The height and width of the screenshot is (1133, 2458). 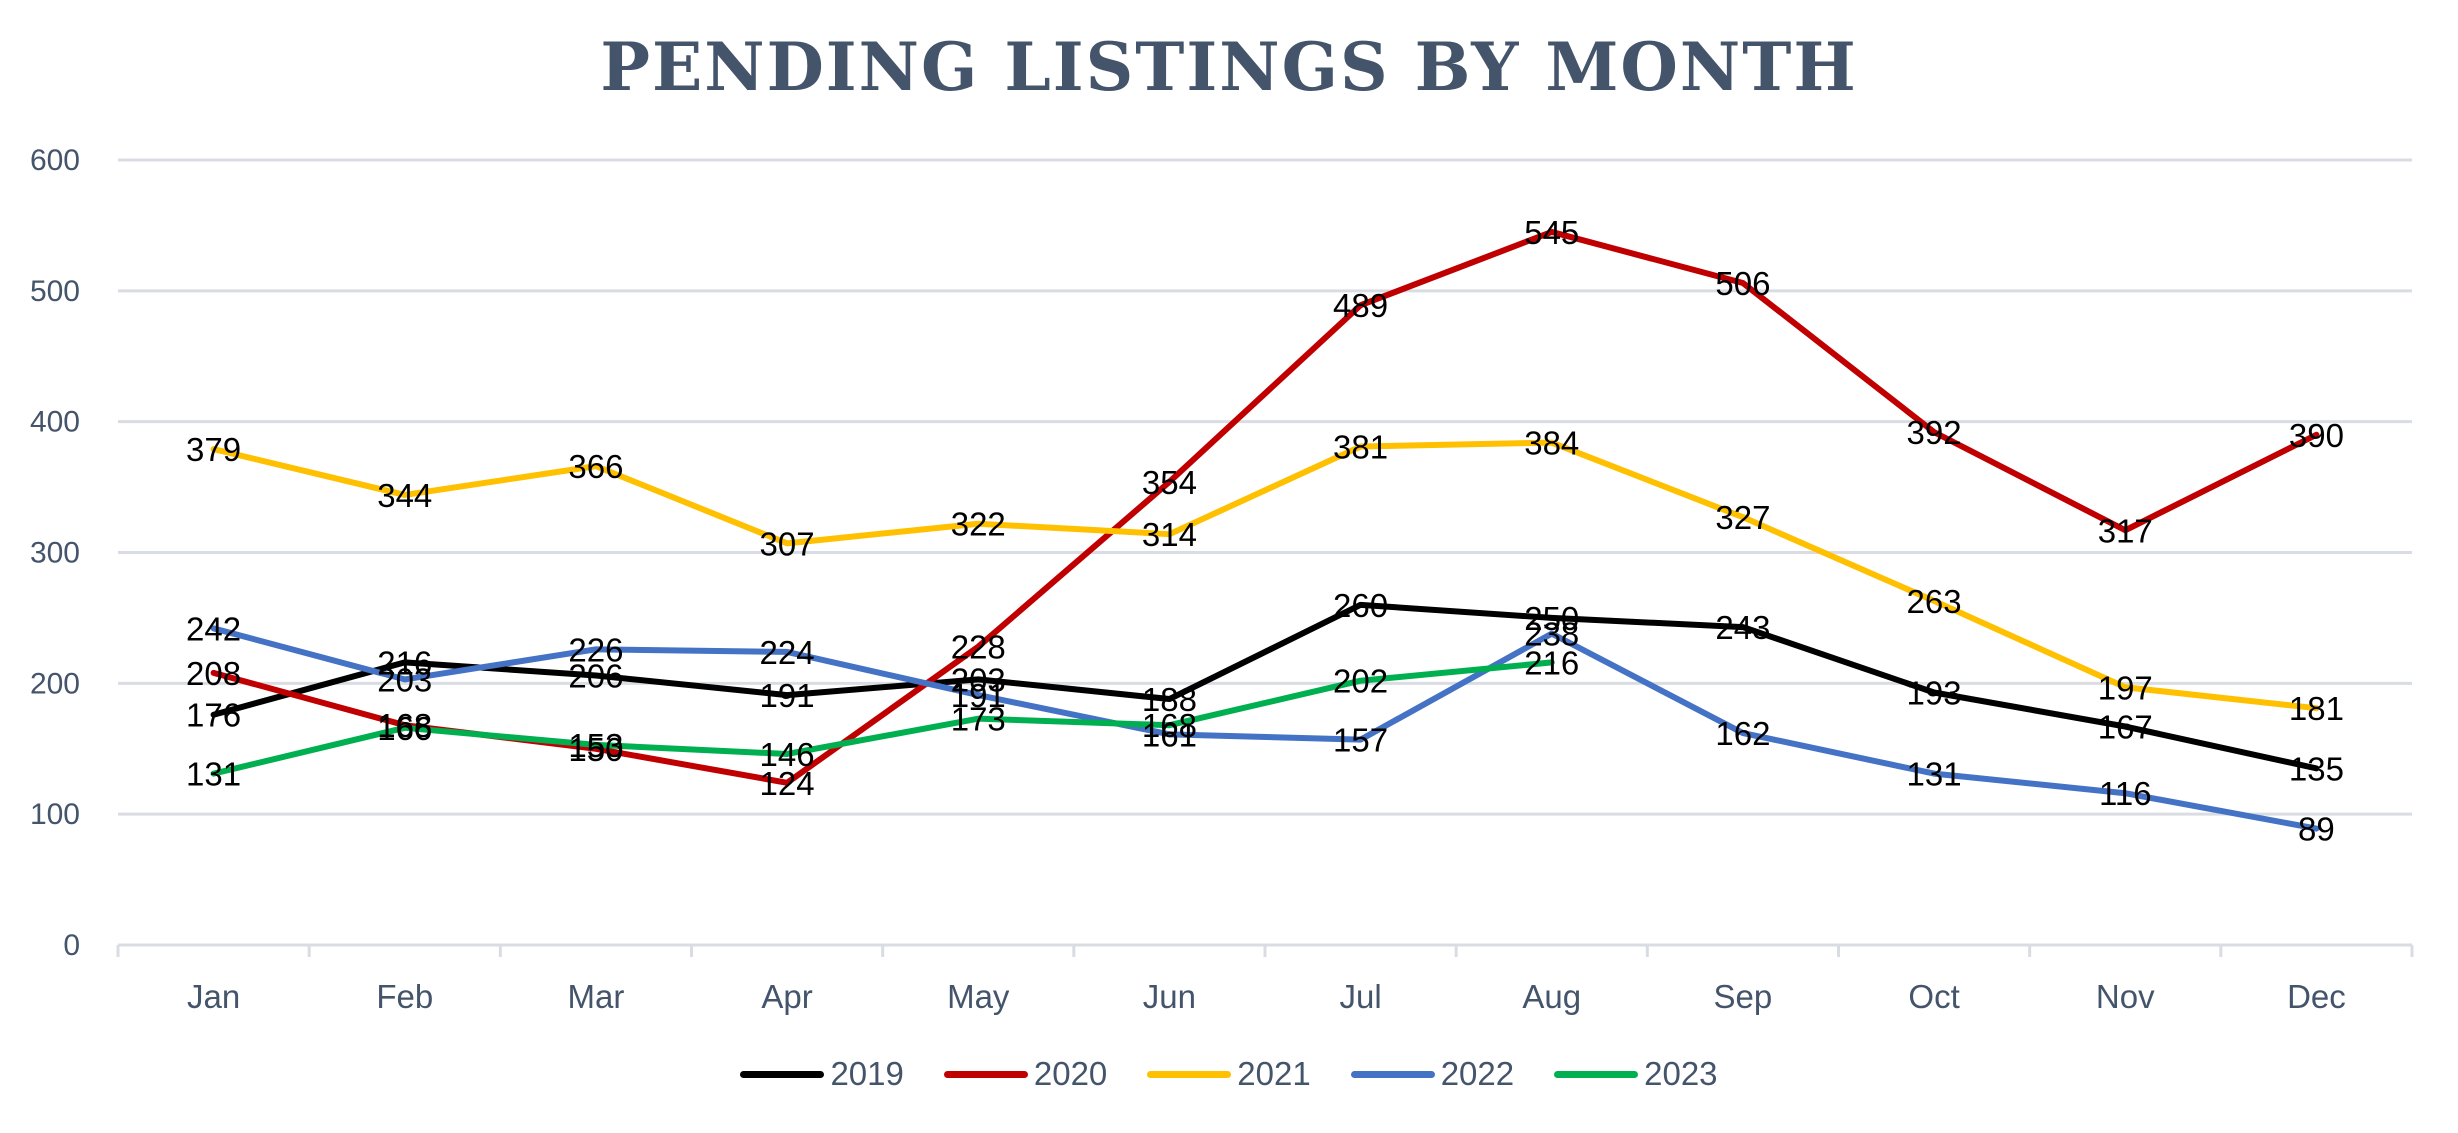 What do you see at coordinates (1169, 996) in the screenshot?
I see `x-tick-label: Jun` at bounding box center [1169, 996].